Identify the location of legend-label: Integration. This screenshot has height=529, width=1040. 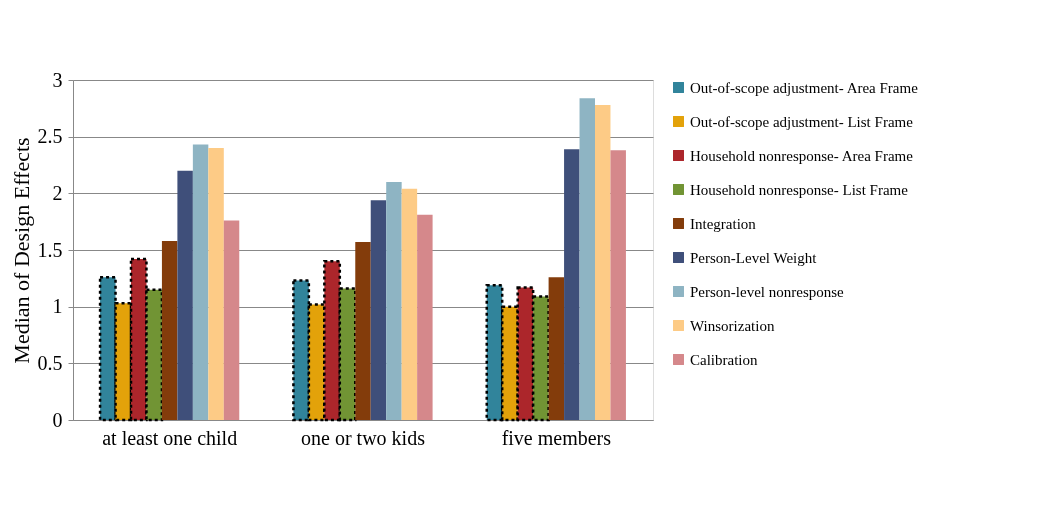
(723, 223).